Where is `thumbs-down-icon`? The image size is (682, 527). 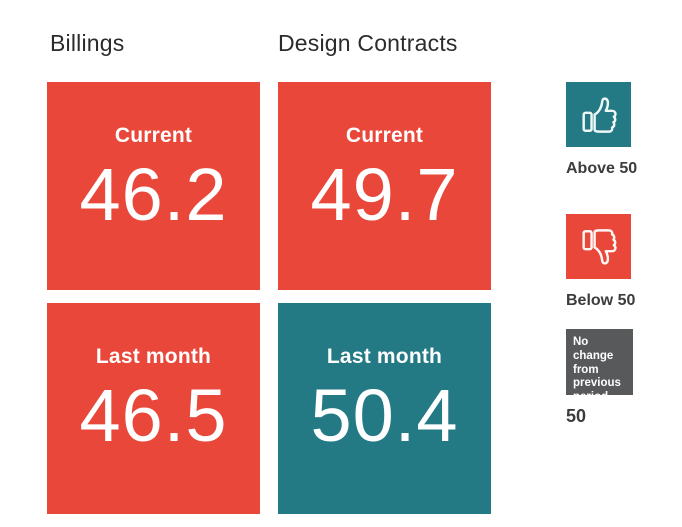
thumbs-down-icon is located at coordinates (599, 246).